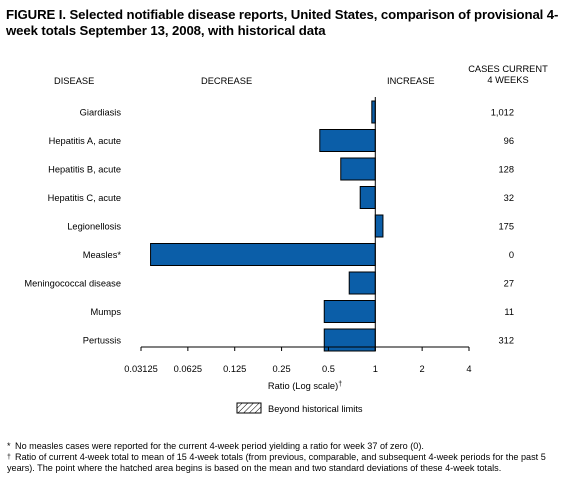 The height and width of the screenshot is (499, 574). What do you see at coordinates (468, 369) in the screenshot?
I see `x-tick-label: 4` at bounding box center [468, 369].